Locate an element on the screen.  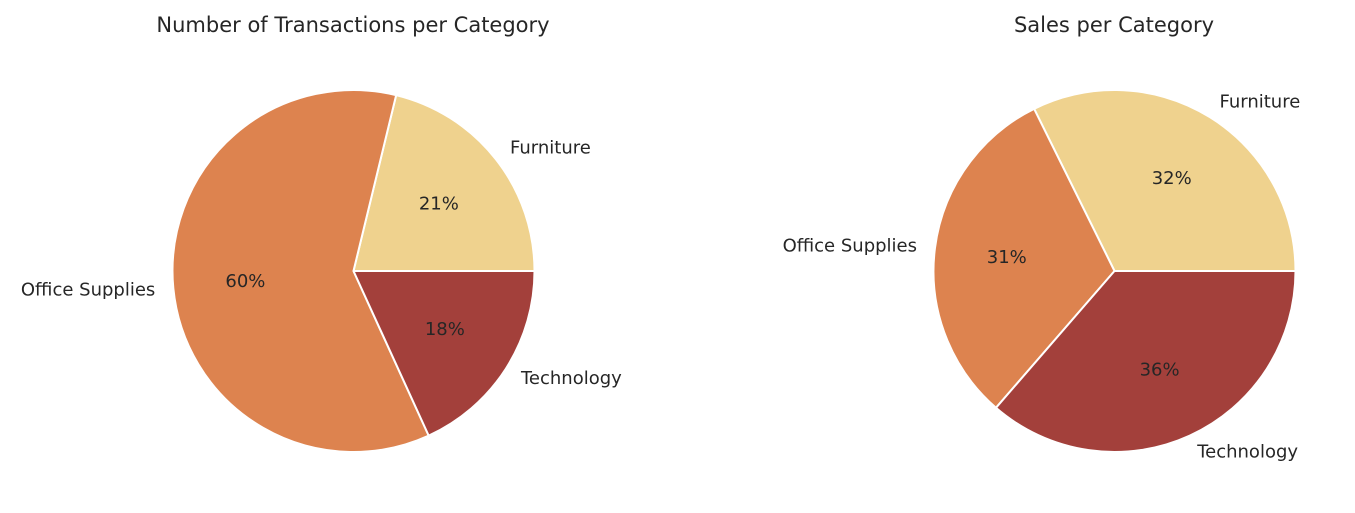
percent-label-furniture: 21% is located at coordinates (439, 203).